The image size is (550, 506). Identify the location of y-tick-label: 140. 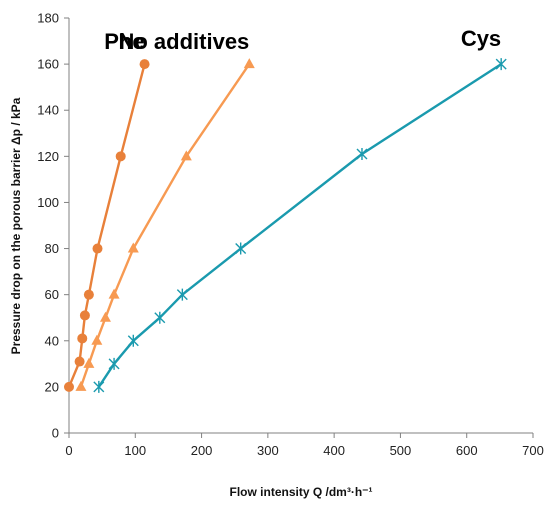
(48, 110).